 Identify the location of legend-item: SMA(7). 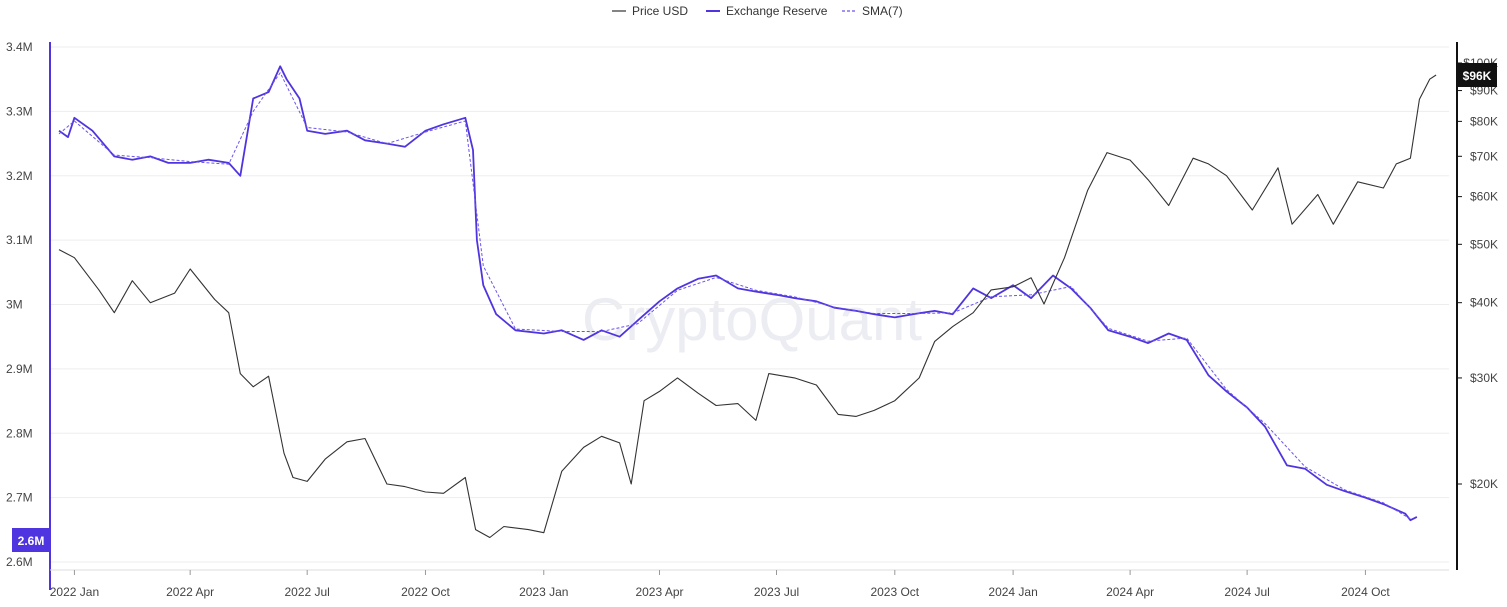
(872, 11).